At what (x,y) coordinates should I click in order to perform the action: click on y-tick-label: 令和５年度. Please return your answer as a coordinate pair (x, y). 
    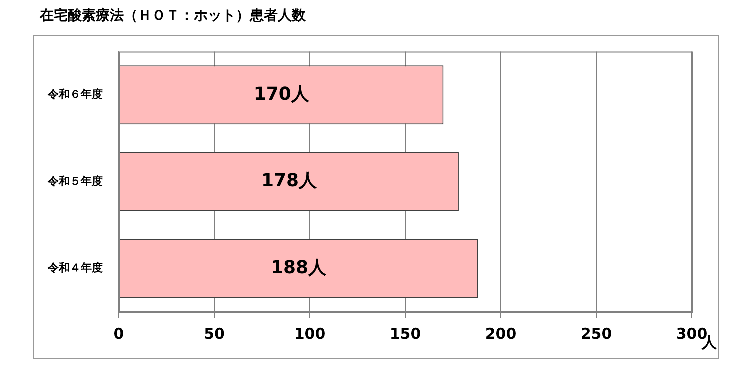
    Looking at the image, I should click on (75, 181).